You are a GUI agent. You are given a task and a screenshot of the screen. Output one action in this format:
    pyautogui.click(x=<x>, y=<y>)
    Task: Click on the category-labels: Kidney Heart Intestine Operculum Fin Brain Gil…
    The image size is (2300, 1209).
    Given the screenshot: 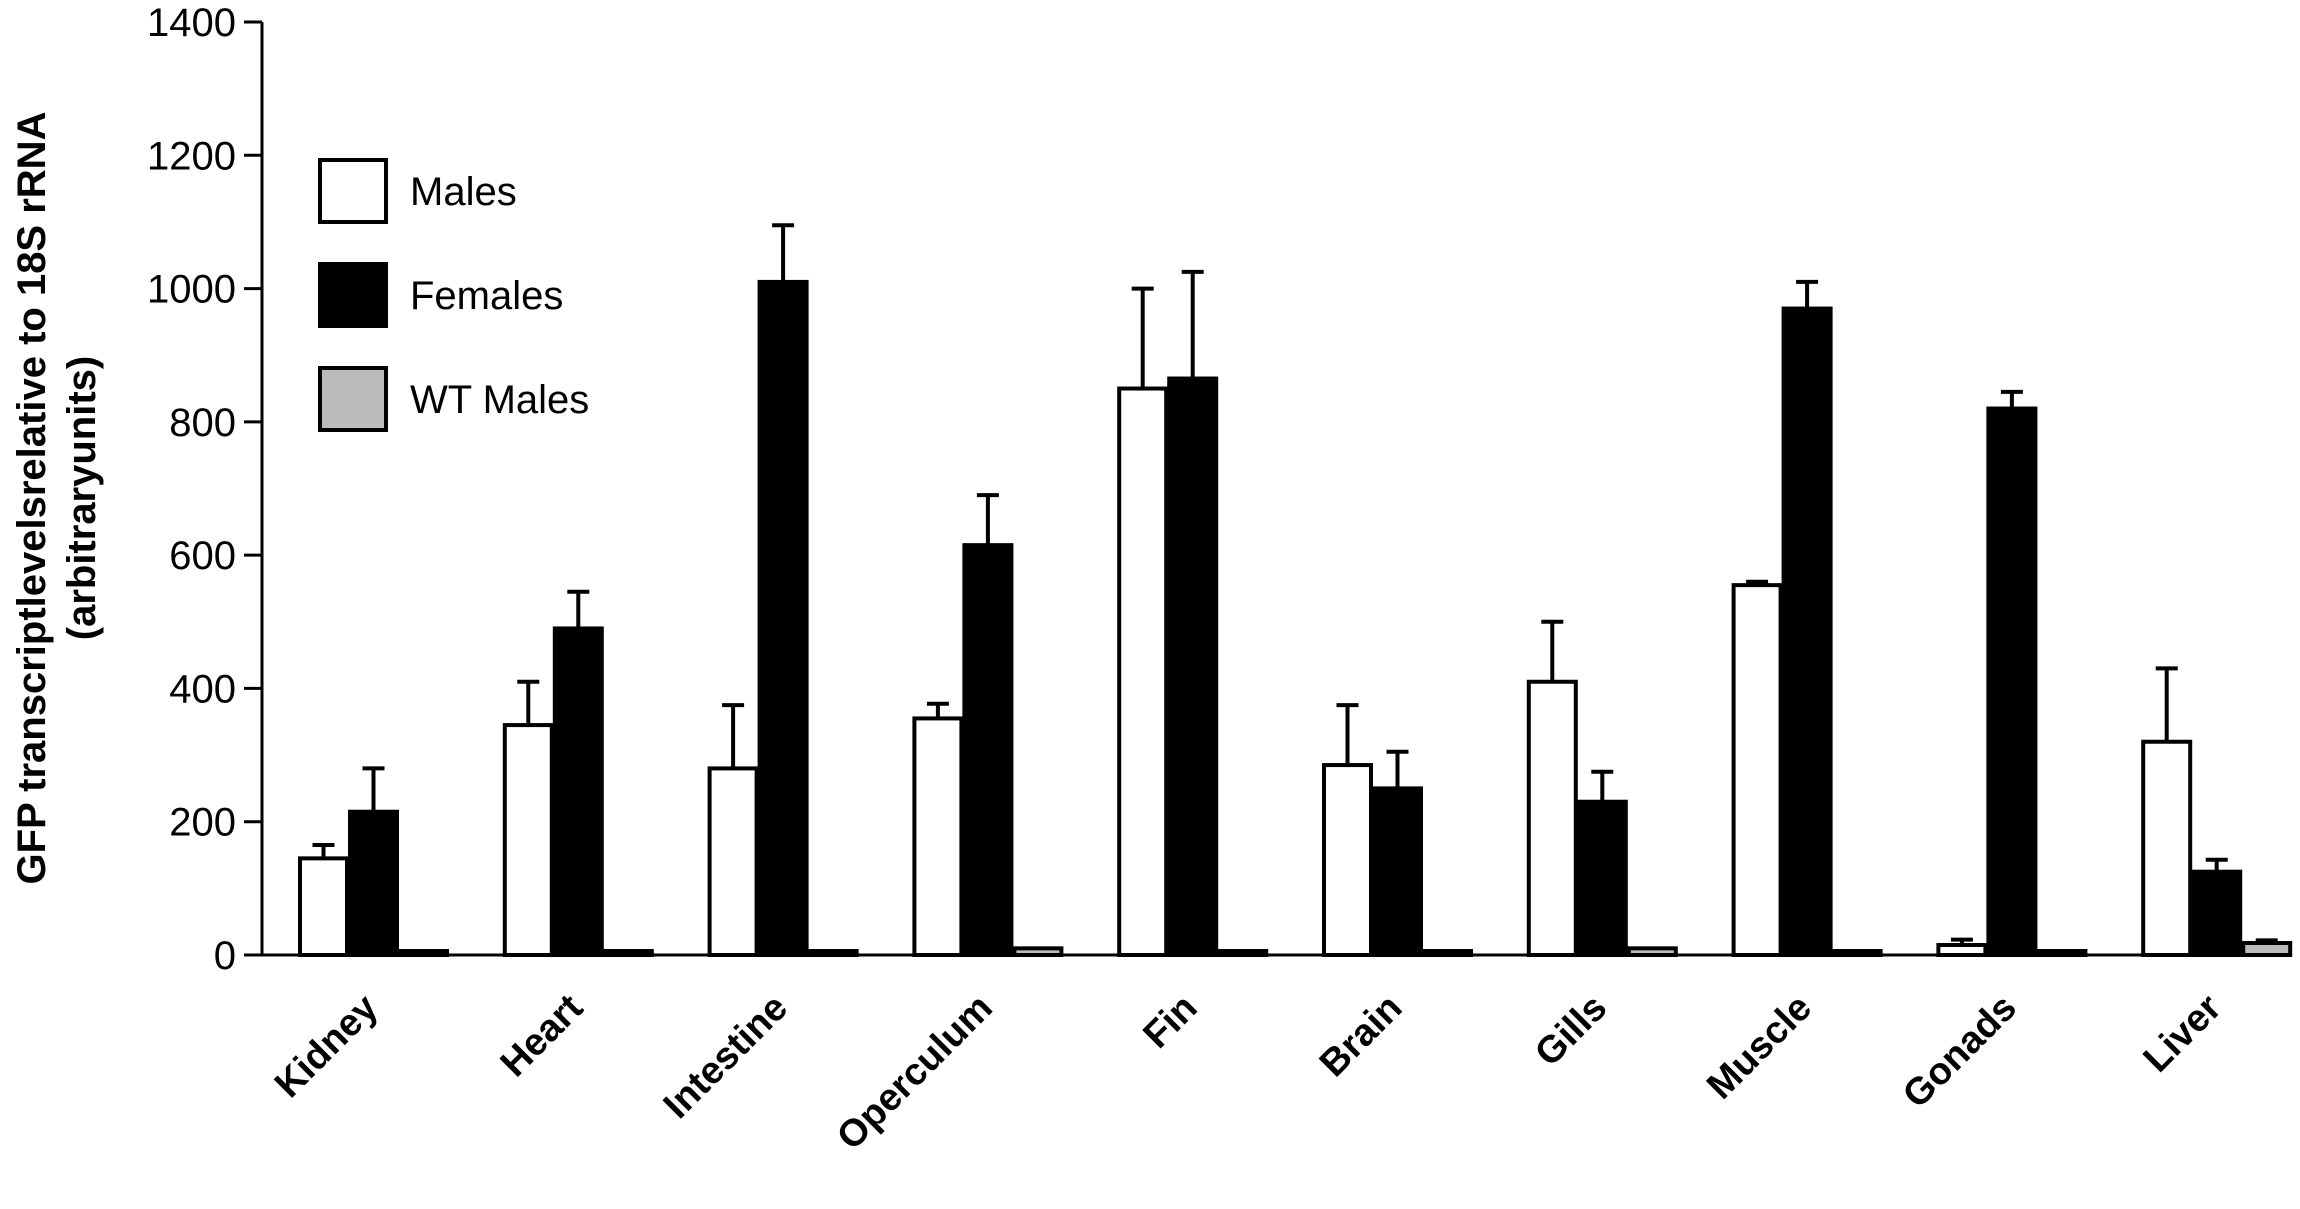 What is the action you would take?
    pyautogui.click(x=1248, y=1072)
    